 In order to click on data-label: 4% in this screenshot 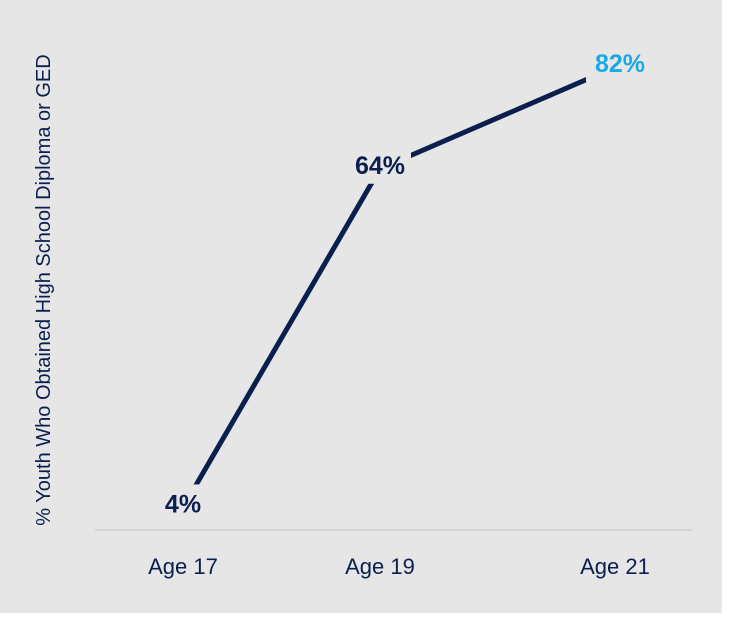, I will do `click(183, 504)`.